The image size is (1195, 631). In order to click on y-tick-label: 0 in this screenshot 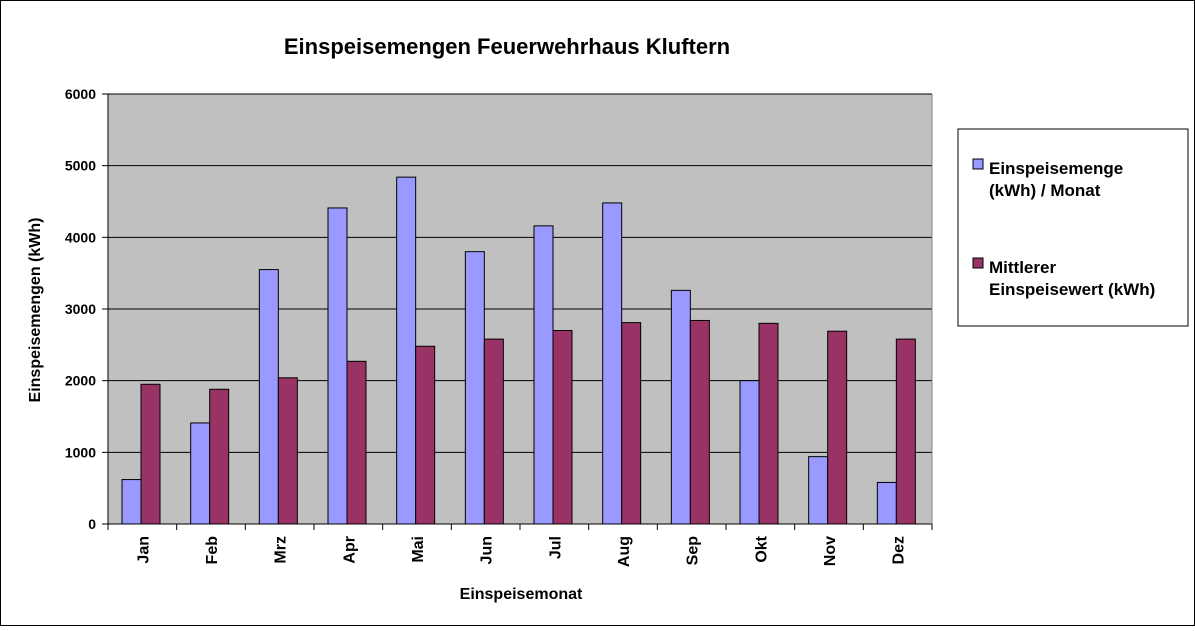, I will do `click(92, 524)`.